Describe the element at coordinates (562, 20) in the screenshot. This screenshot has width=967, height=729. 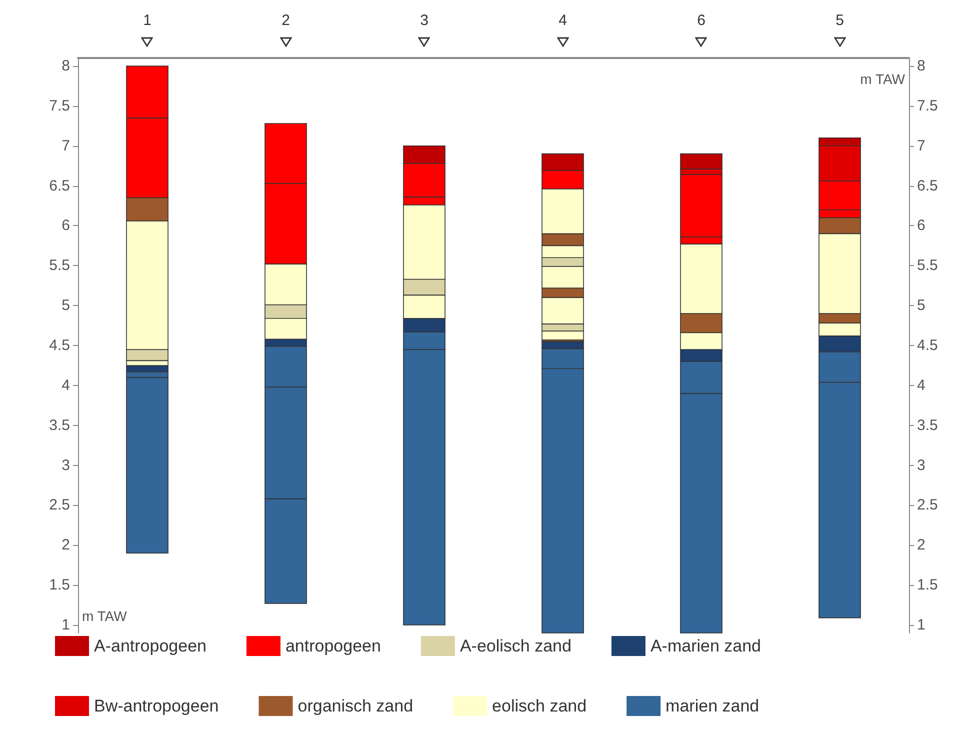
I see `x-tick-label: 4` at that location.